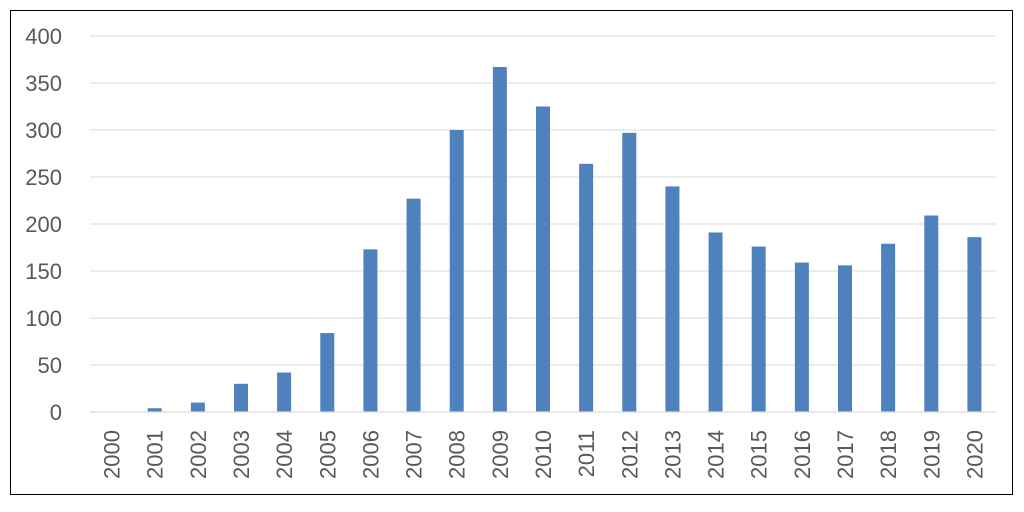  Describe the element at coordinates (43, 130) in the screenshot. I see `y-tick-label: 300` at that location.